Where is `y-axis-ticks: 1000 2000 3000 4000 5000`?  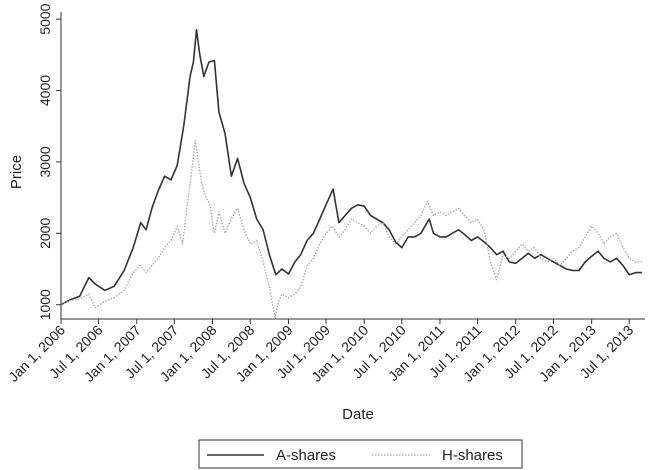 y-axis-ticks: 1000 2000 3000 4000 5000 is located at coordinates (49, 161).